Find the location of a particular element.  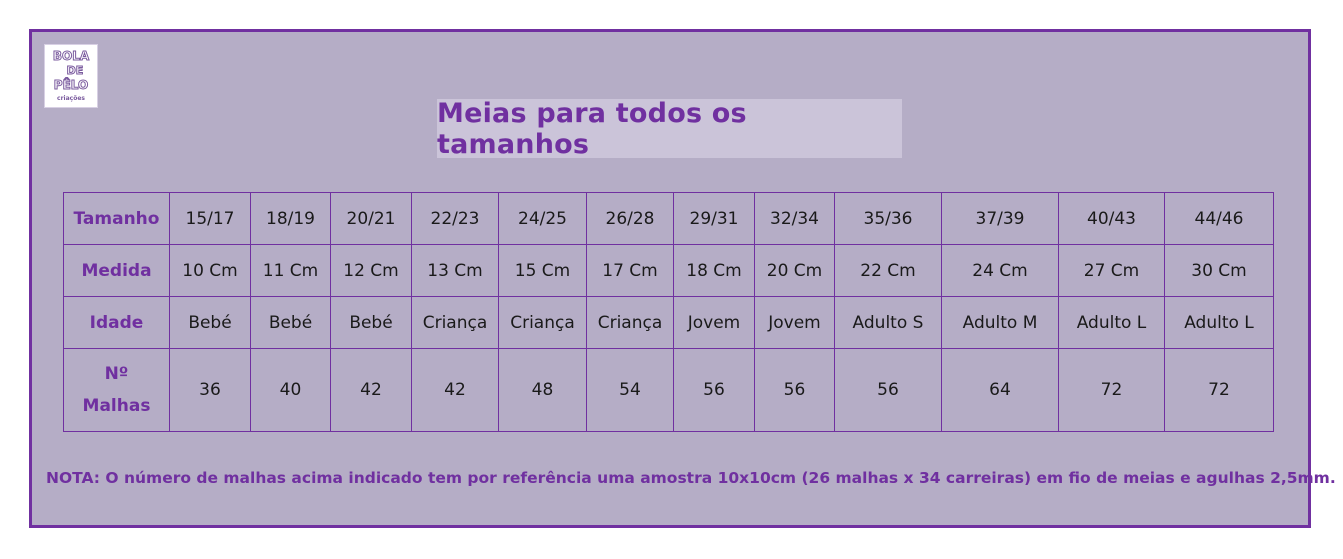

table-cell: 32/34 is located at coordinates (794, 218).